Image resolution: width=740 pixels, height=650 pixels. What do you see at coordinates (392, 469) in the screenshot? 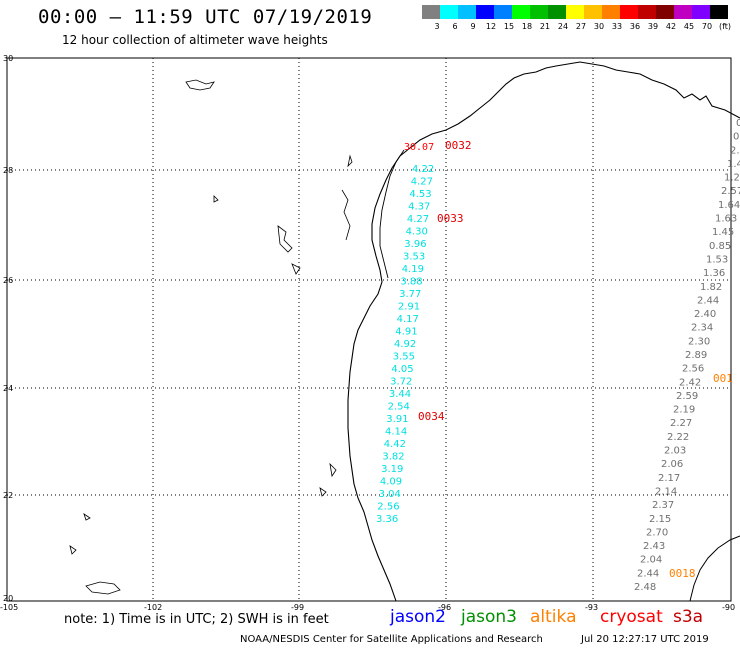
I see `wave-height-value: 3.19` at bounding box center [392, 469].